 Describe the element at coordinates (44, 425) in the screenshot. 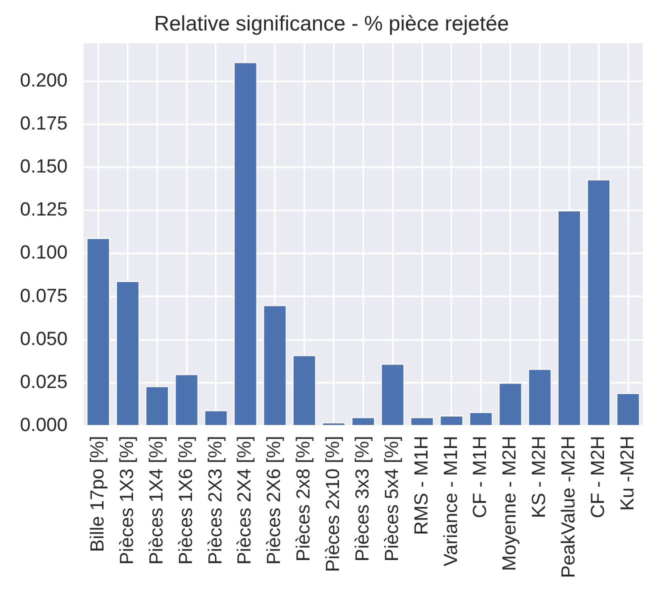

I see `y-tick-label: 0.000` at that location.